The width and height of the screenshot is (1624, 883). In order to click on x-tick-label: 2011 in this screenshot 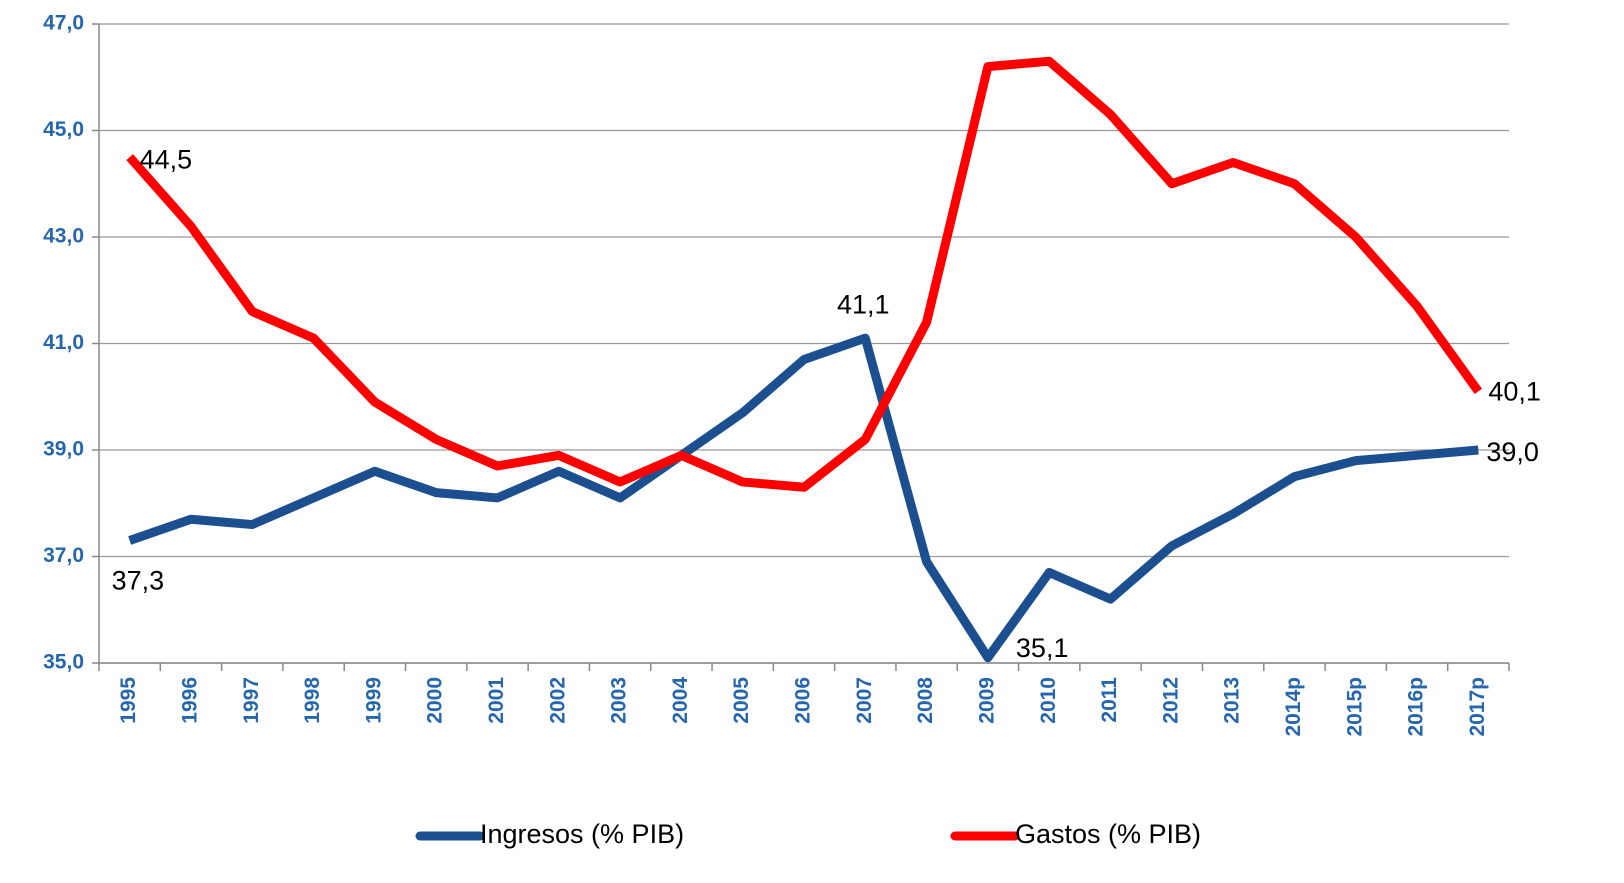, I will do `click(1109, 700)`.